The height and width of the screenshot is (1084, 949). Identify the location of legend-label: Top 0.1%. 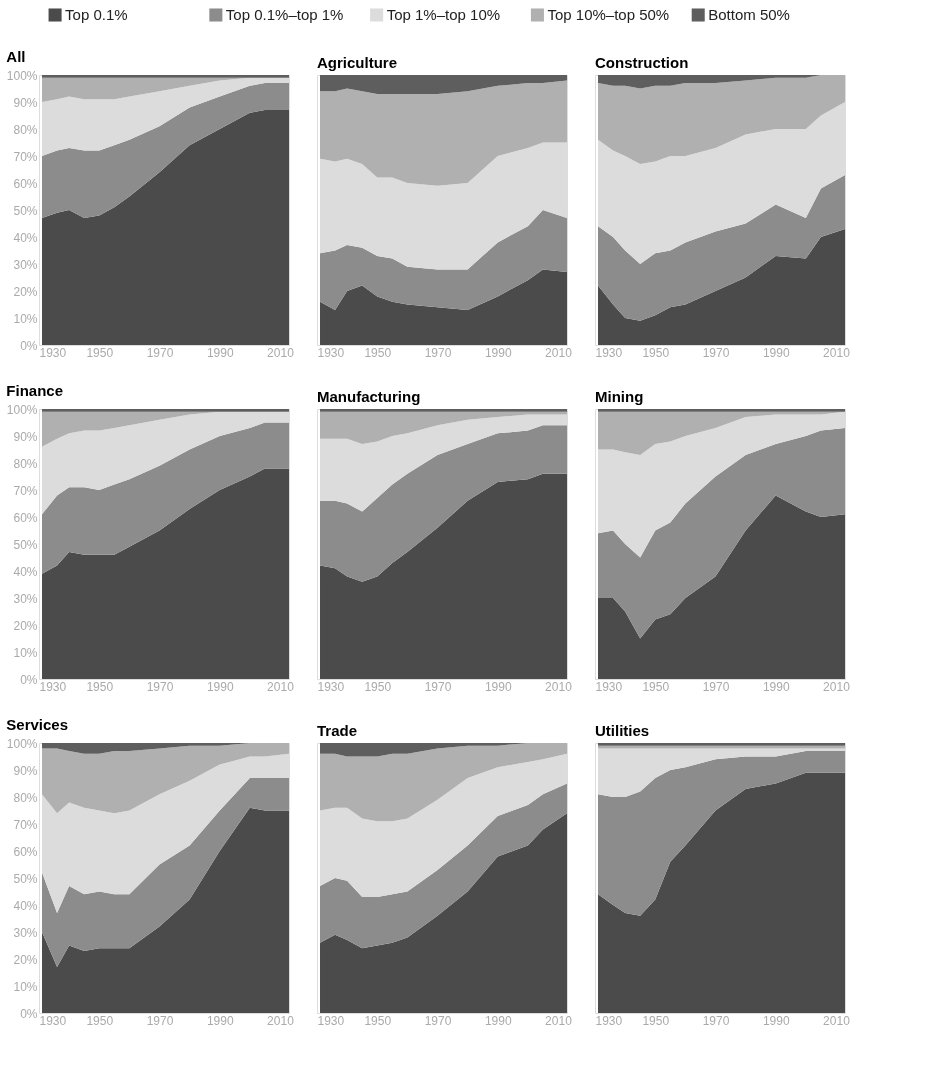
(96, 14).